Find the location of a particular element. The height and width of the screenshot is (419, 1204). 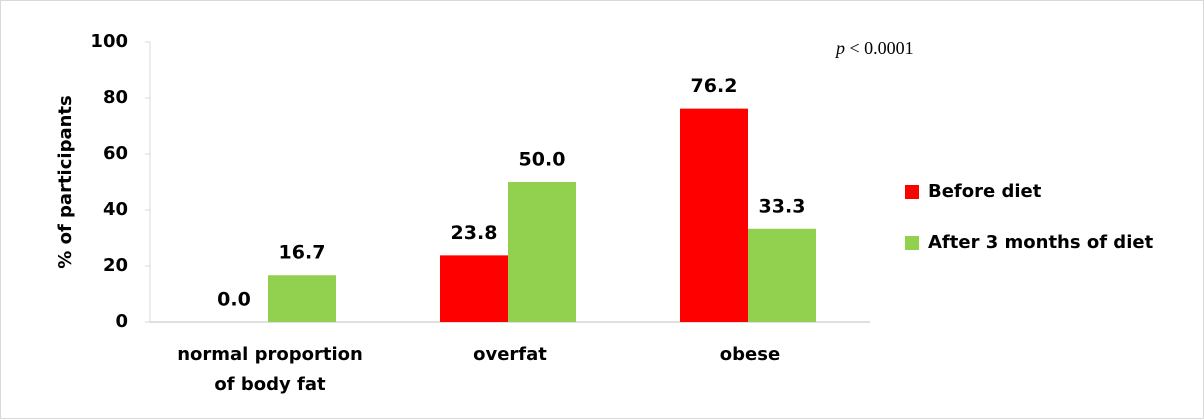

x-tick-label: of body fat is located at coordinates (270, 384).